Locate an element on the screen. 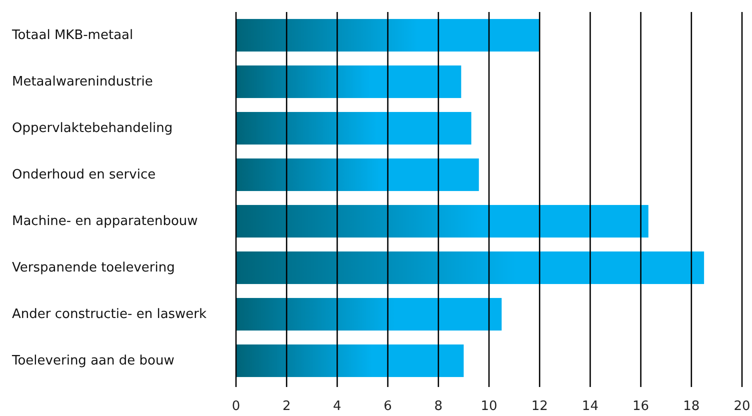 The image size is (752, 416). x-tick-label: 8 is located at coordinates (438, 406).